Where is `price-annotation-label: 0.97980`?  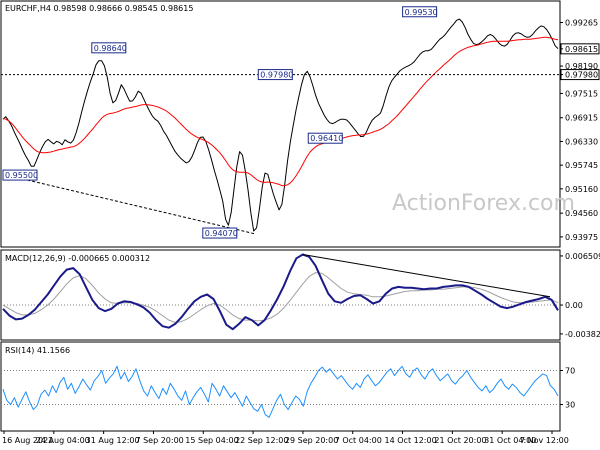
price-annotation-label: 0.97980 is located at coordinates (276, 75).